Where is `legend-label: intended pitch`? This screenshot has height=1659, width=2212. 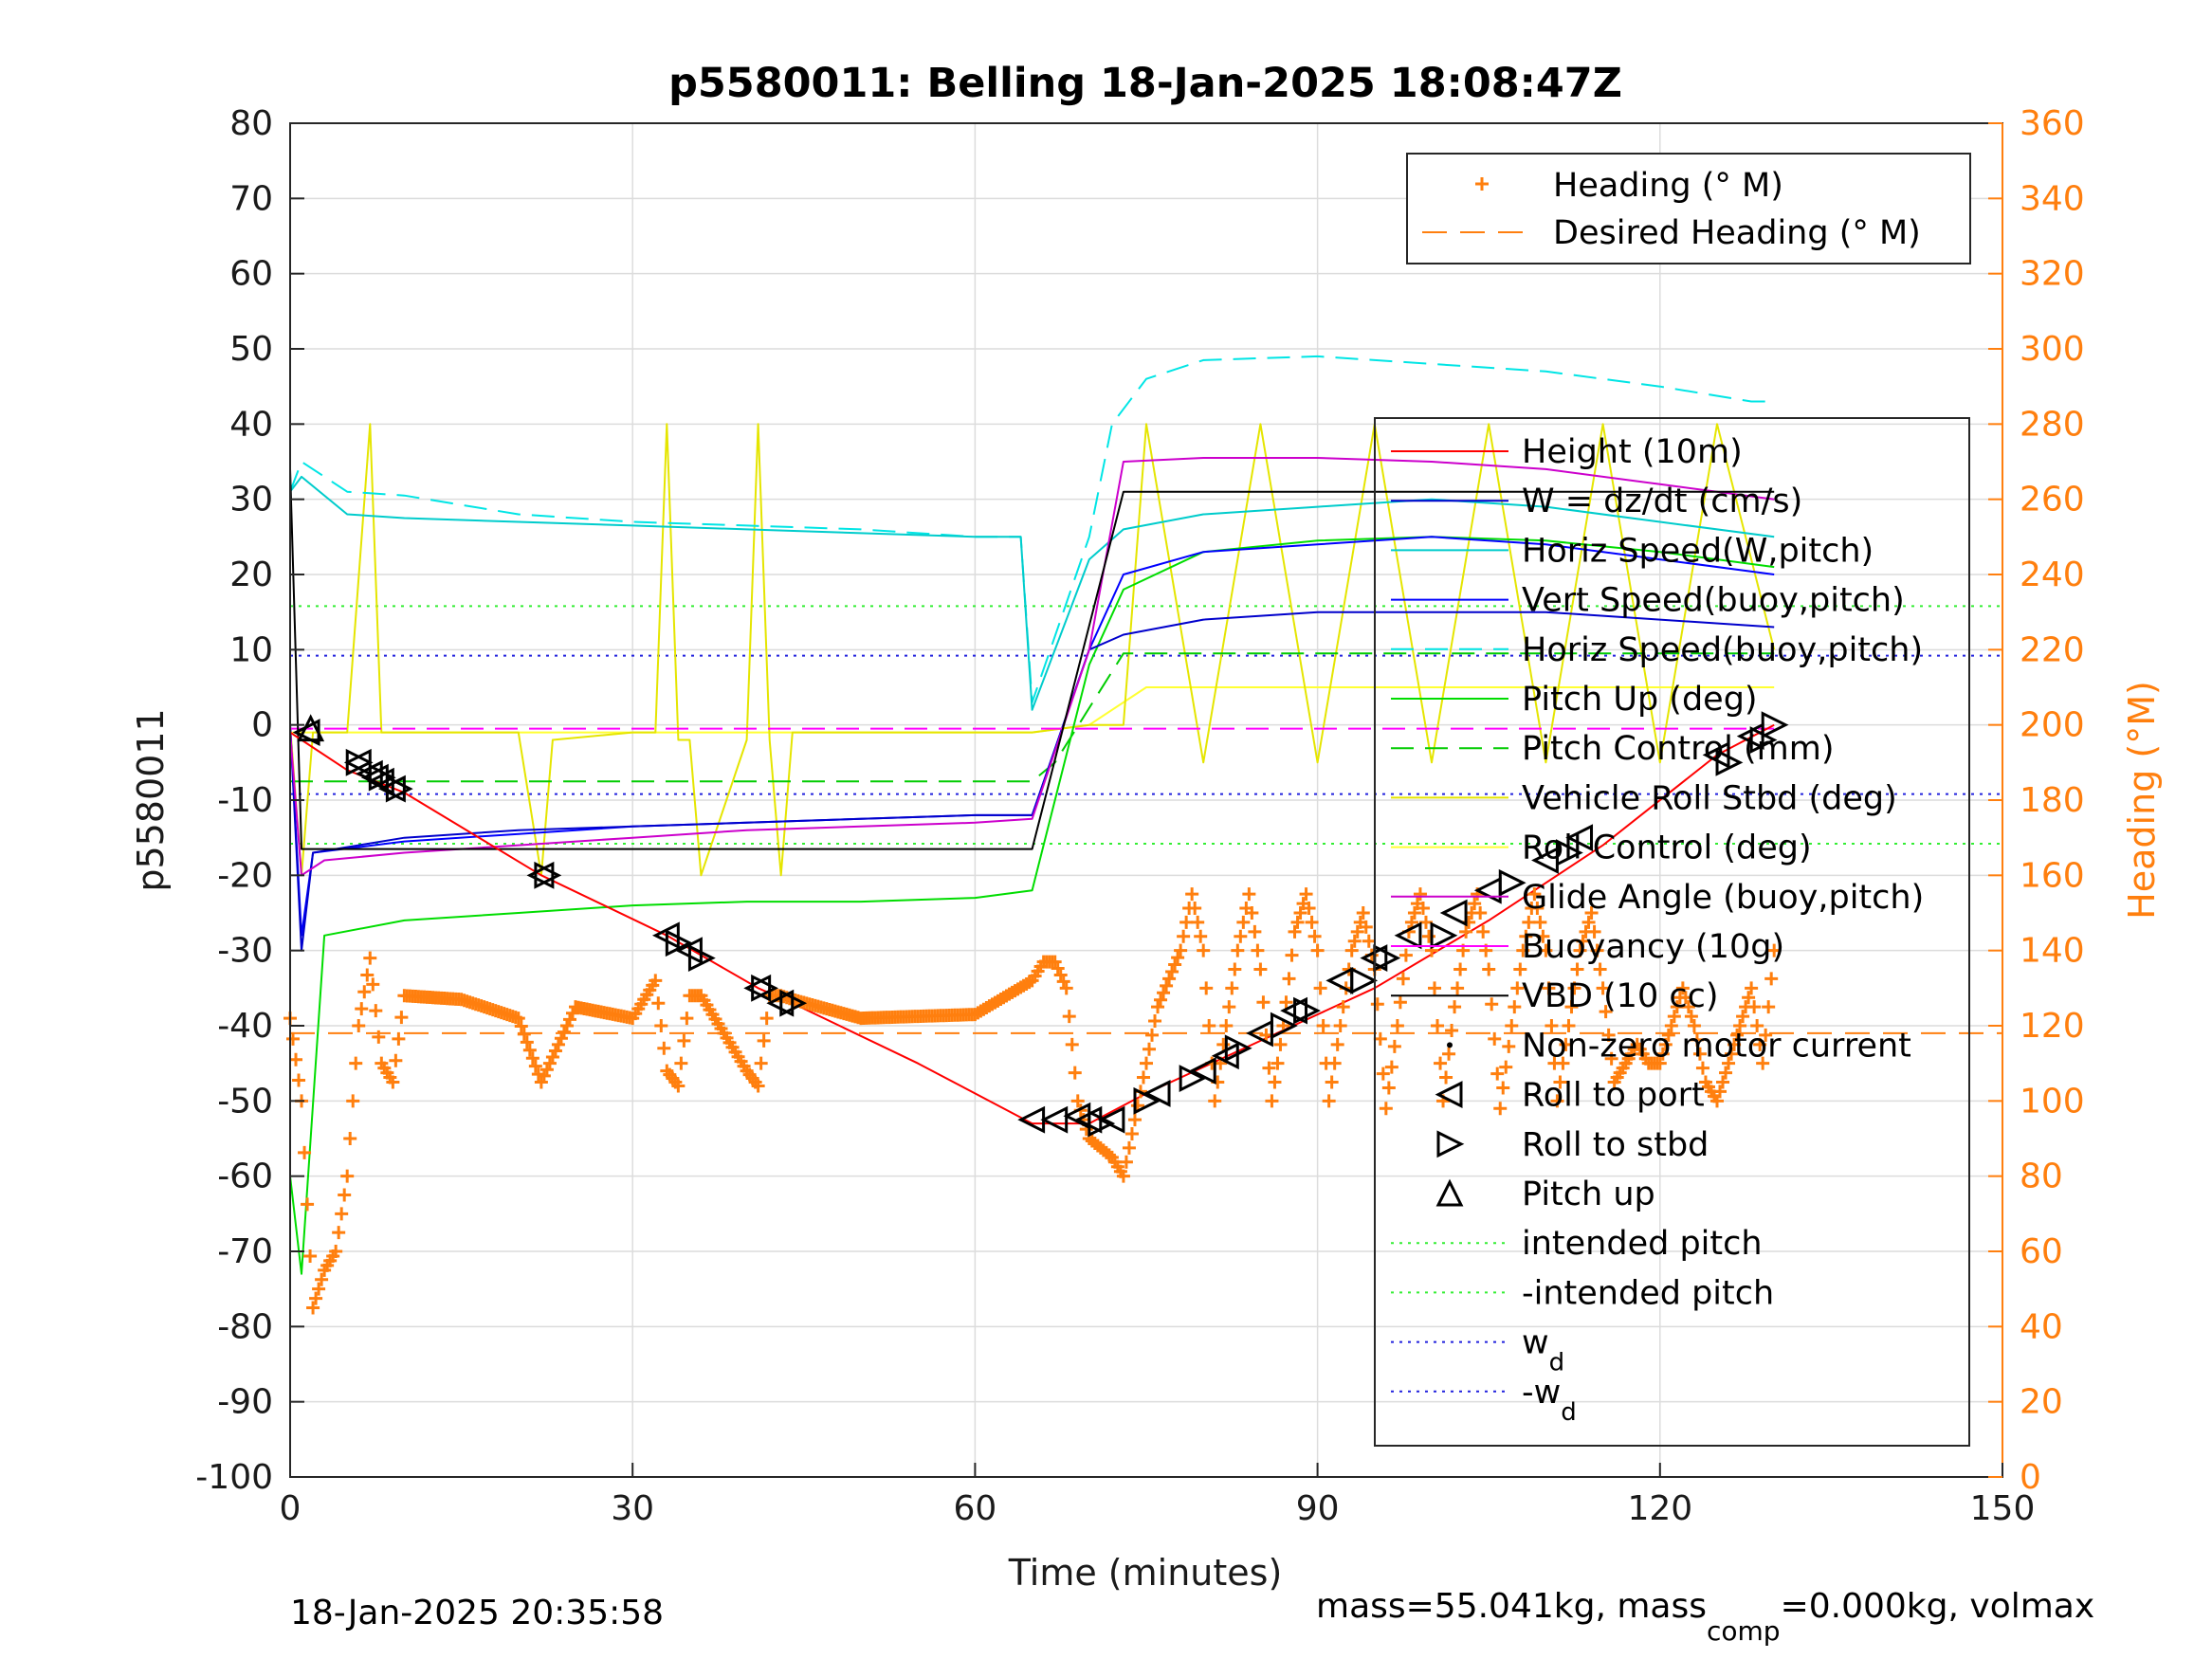
legend-label: intended pitch is located at coordinates (1642, 1244).